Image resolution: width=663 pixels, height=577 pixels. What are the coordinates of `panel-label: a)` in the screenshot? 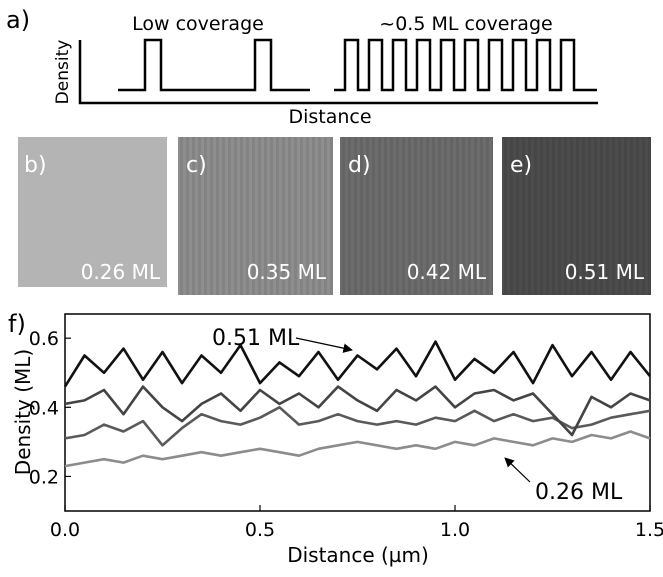 It's located at (18, 20).